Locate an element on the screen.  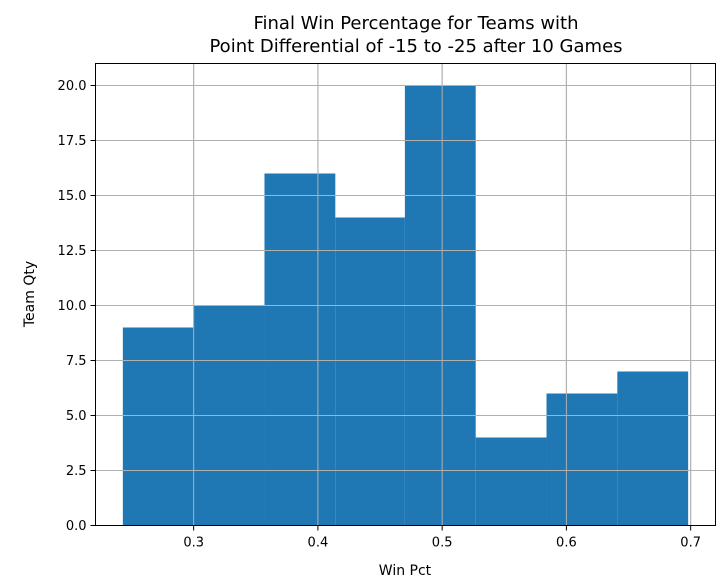
x-tick-label: 0.4 is located at coordinates (318, 543).